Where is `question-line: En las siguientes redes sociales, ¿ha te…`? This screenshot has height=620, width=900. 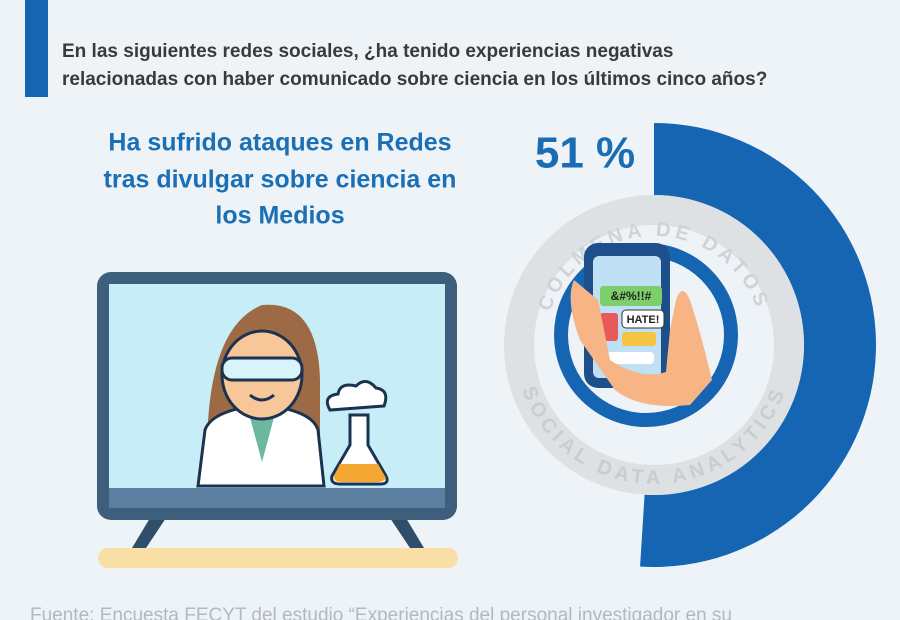 question-line: En las siguientes redes sociales, ¿ha te… is located at coordinates (367, 51).